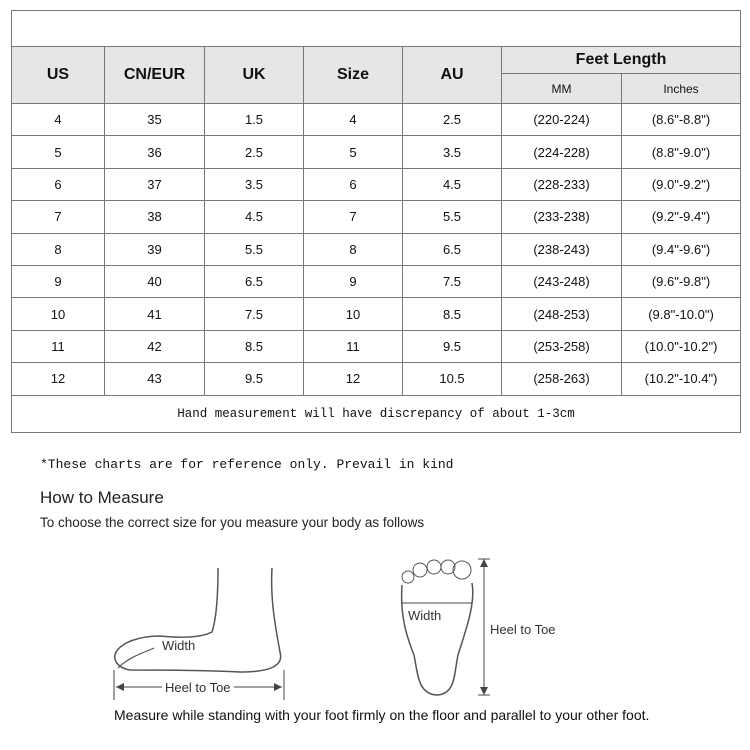 This screenshot has width=750, height=750. I want to click on cell-au: 10.5, so click(452, 379).